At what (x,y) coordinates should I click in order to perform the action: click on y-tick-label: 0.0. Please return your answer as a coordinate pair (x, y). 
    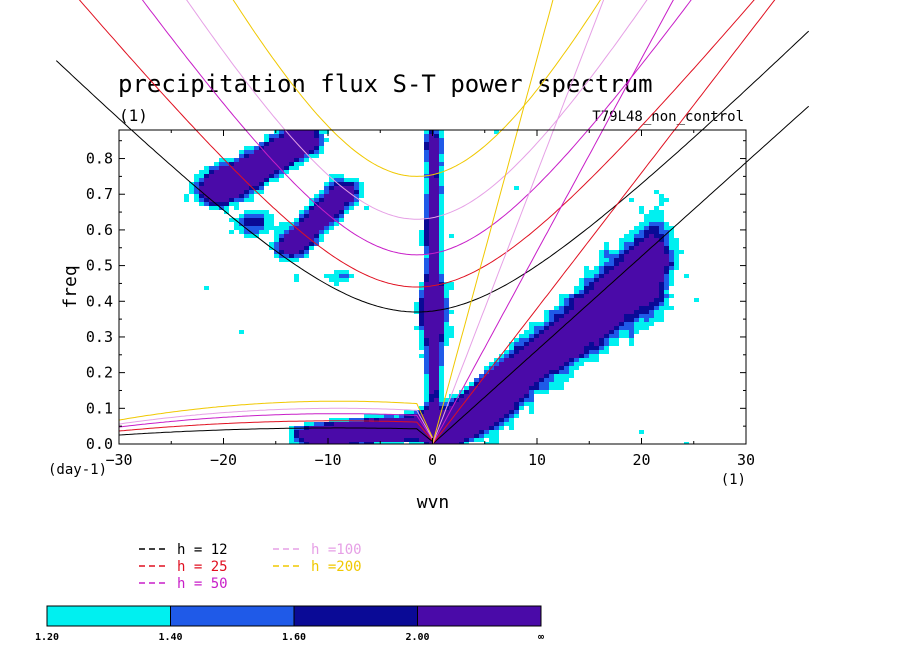
    Looking at the image, I should click on (99, 444).